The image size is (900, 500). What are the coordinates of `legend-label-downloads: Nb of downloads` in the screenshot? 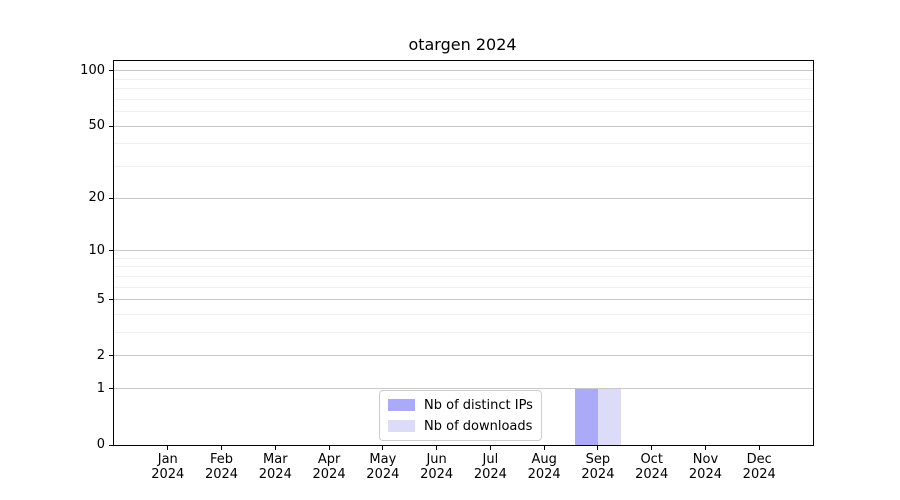 It's located at (478, 426).